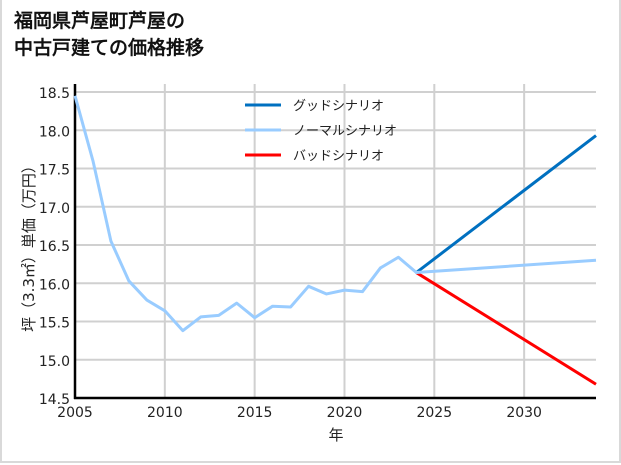 The image size is (621, 465). What do you see at coordinates (54, 285) in the screenshot?
I see `y-tick-label: 16.0` at bounding box center [54, 285].